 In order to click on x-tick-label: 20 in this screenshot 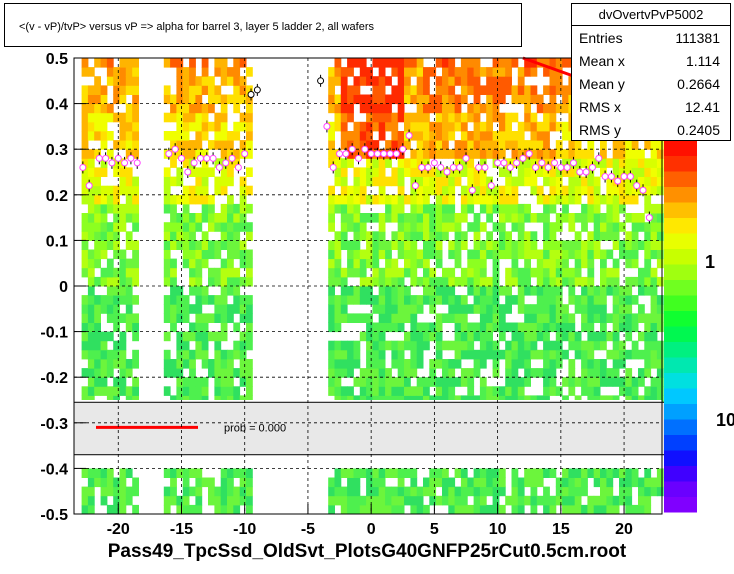, I will do `click(624, 529)`.